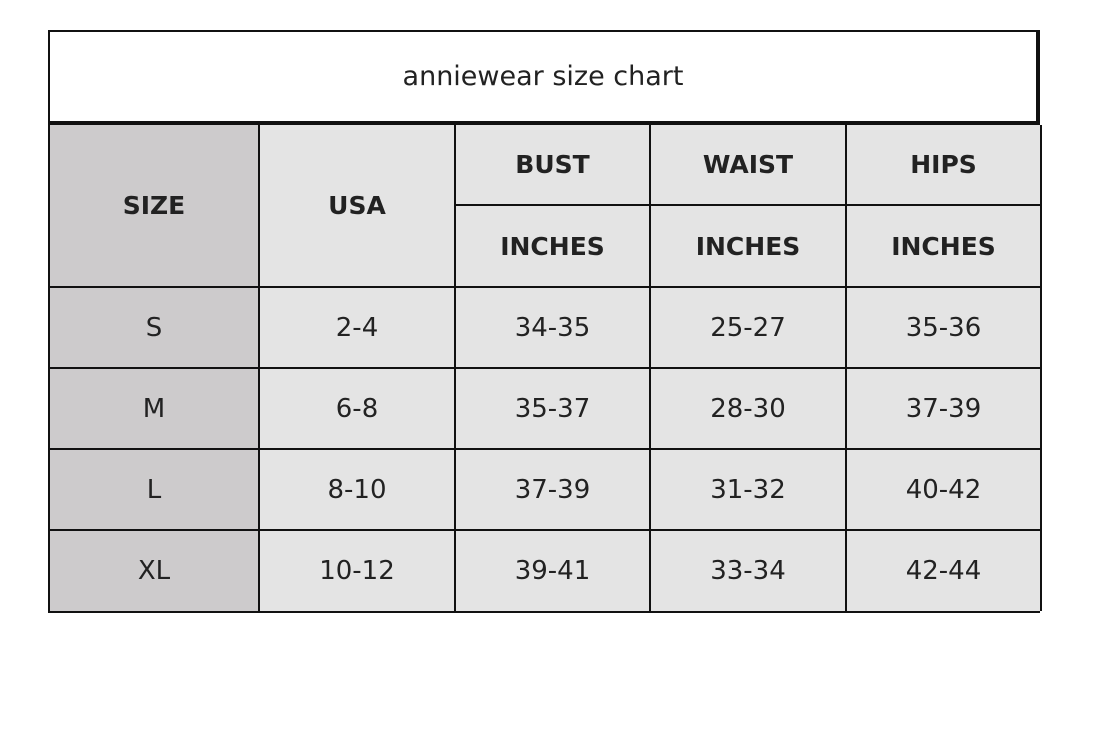 This screenshot has height=739, width=1095. Describe the element at coordinates (749, 165) in the screenshot. I see `header-waist: WAIST` at that location.